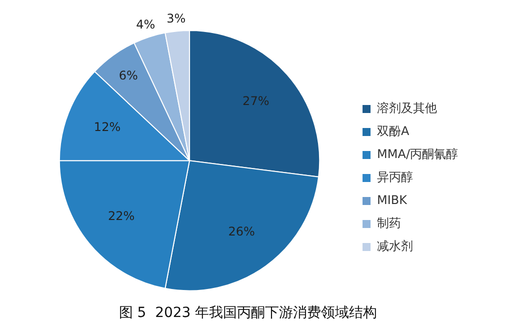 Image resolution: width=506 pixels, height=334 pixels. What do you see at coordinates (107, 127) in the screenshot?
I see `data-label: 12%` at bounding box center [107, 127].